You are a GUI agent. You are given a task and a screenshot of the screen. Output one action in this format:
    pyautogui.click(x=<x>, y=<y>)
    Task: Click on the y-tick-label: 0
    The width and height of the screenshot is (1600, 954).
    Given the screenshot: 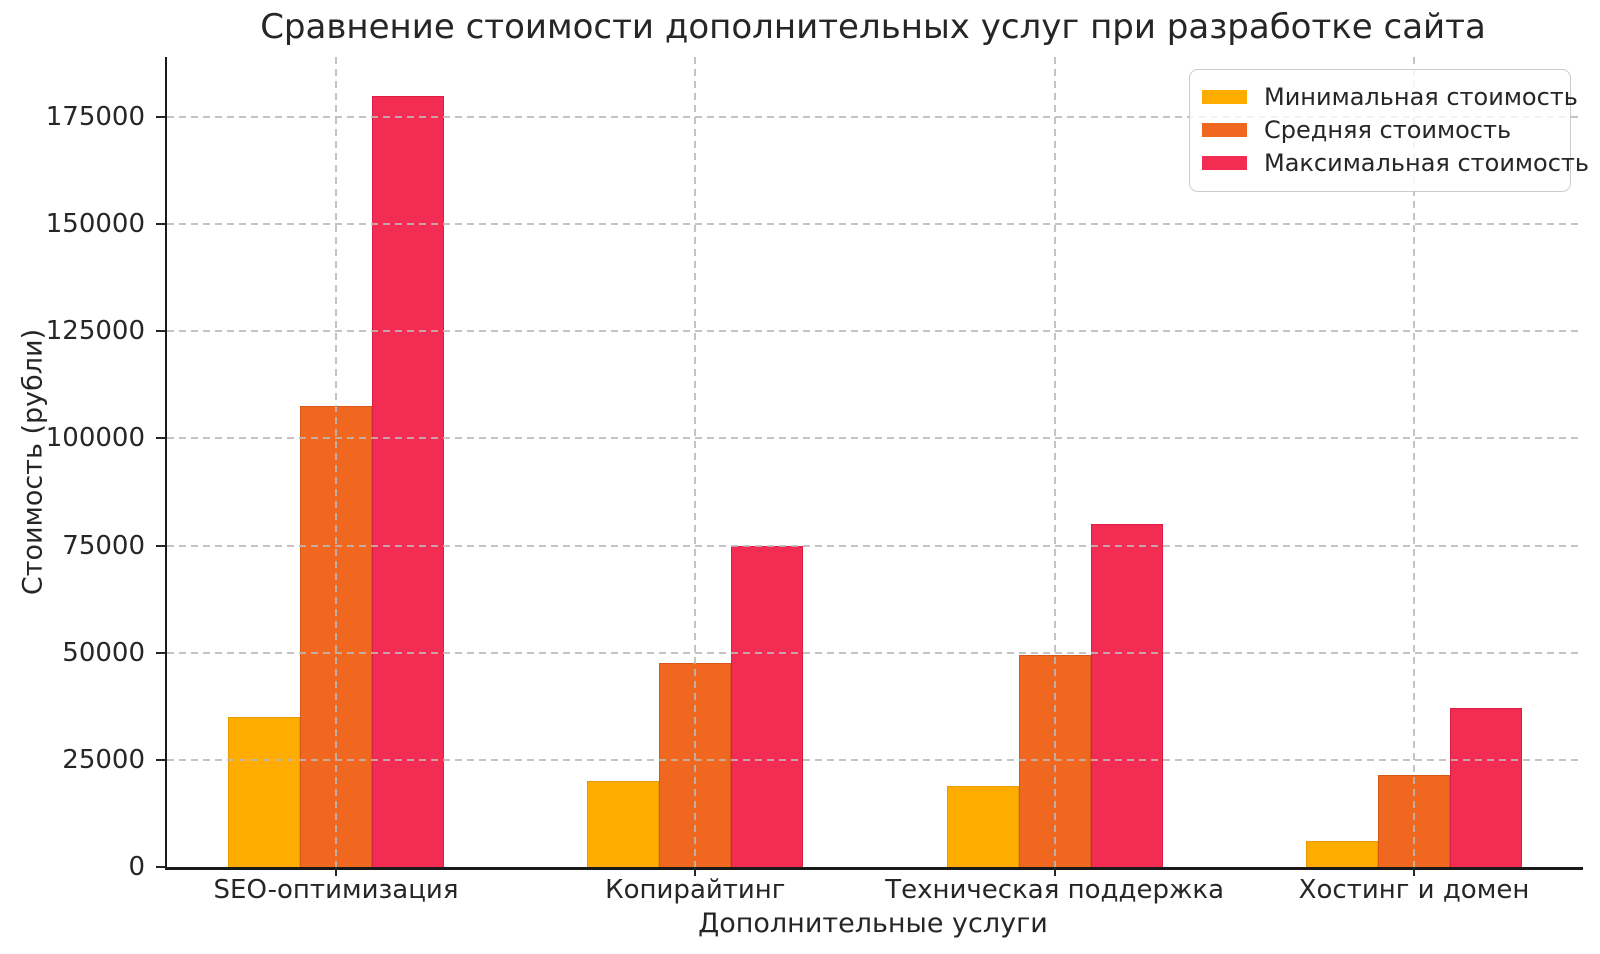 What is the action you would take?
    pyautogui.click(x=136, y=867)
    